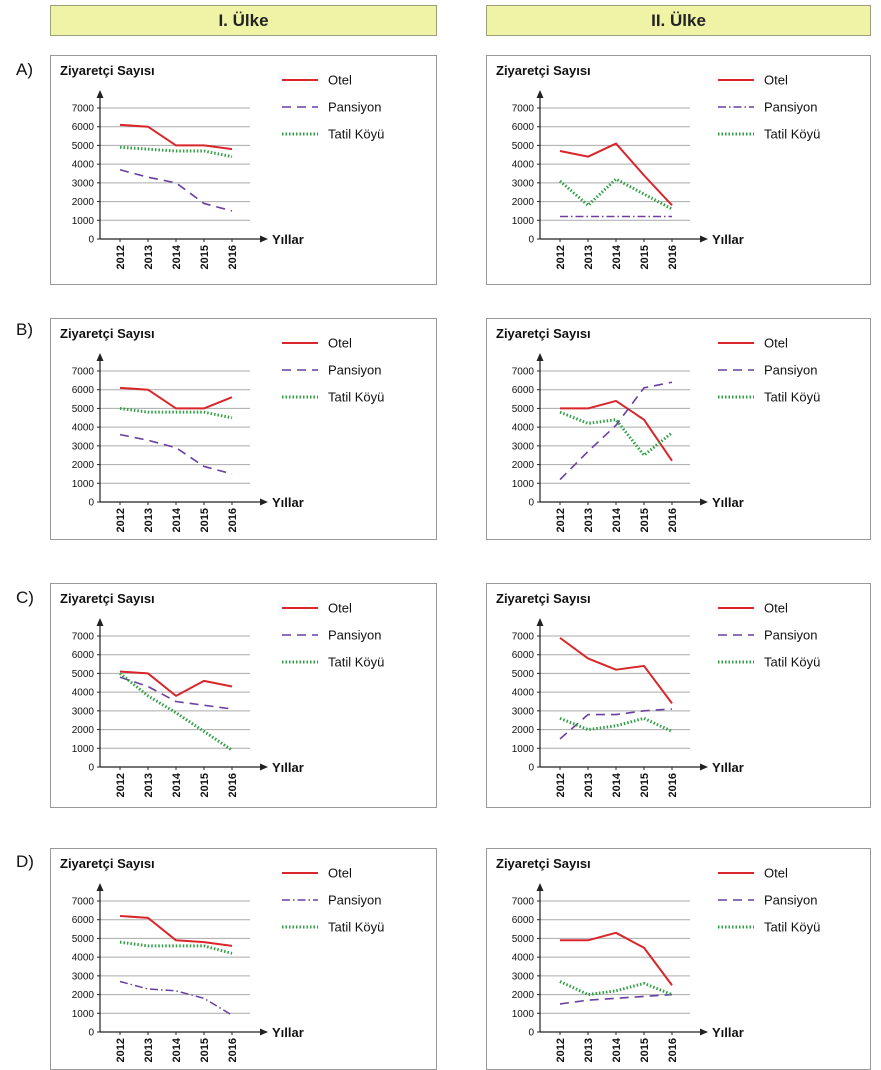 The image size is (881, 1070). Describe the element at coordinates (25, 597) in the screenshot. I see `option-label: C)` at that location.